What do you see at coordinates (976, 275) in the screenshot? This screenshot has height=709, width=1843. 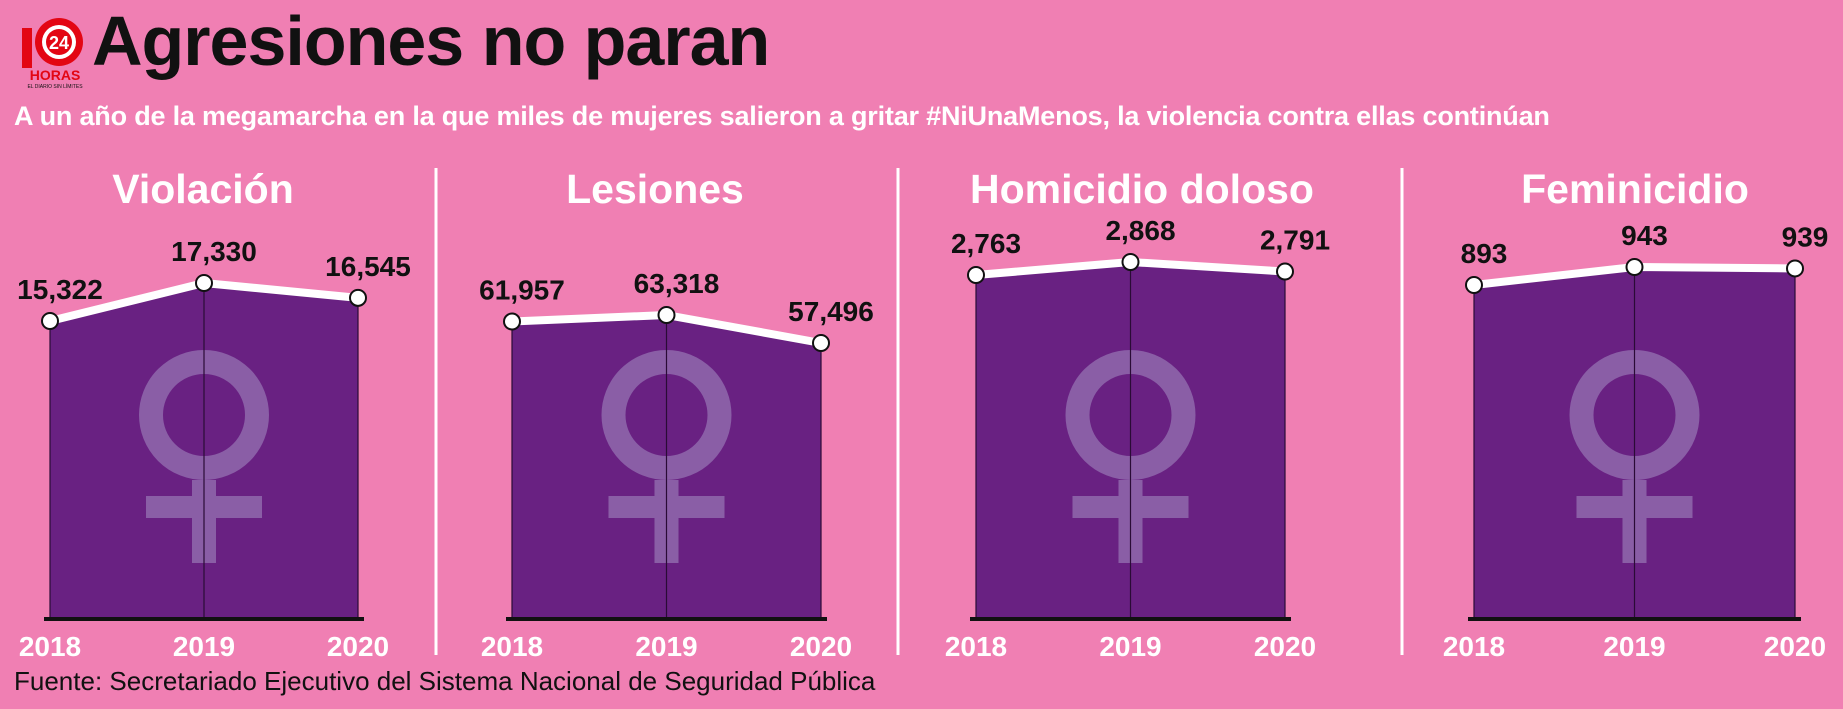 I see `panel-3-point-2018` at bounding box center [976, 275].